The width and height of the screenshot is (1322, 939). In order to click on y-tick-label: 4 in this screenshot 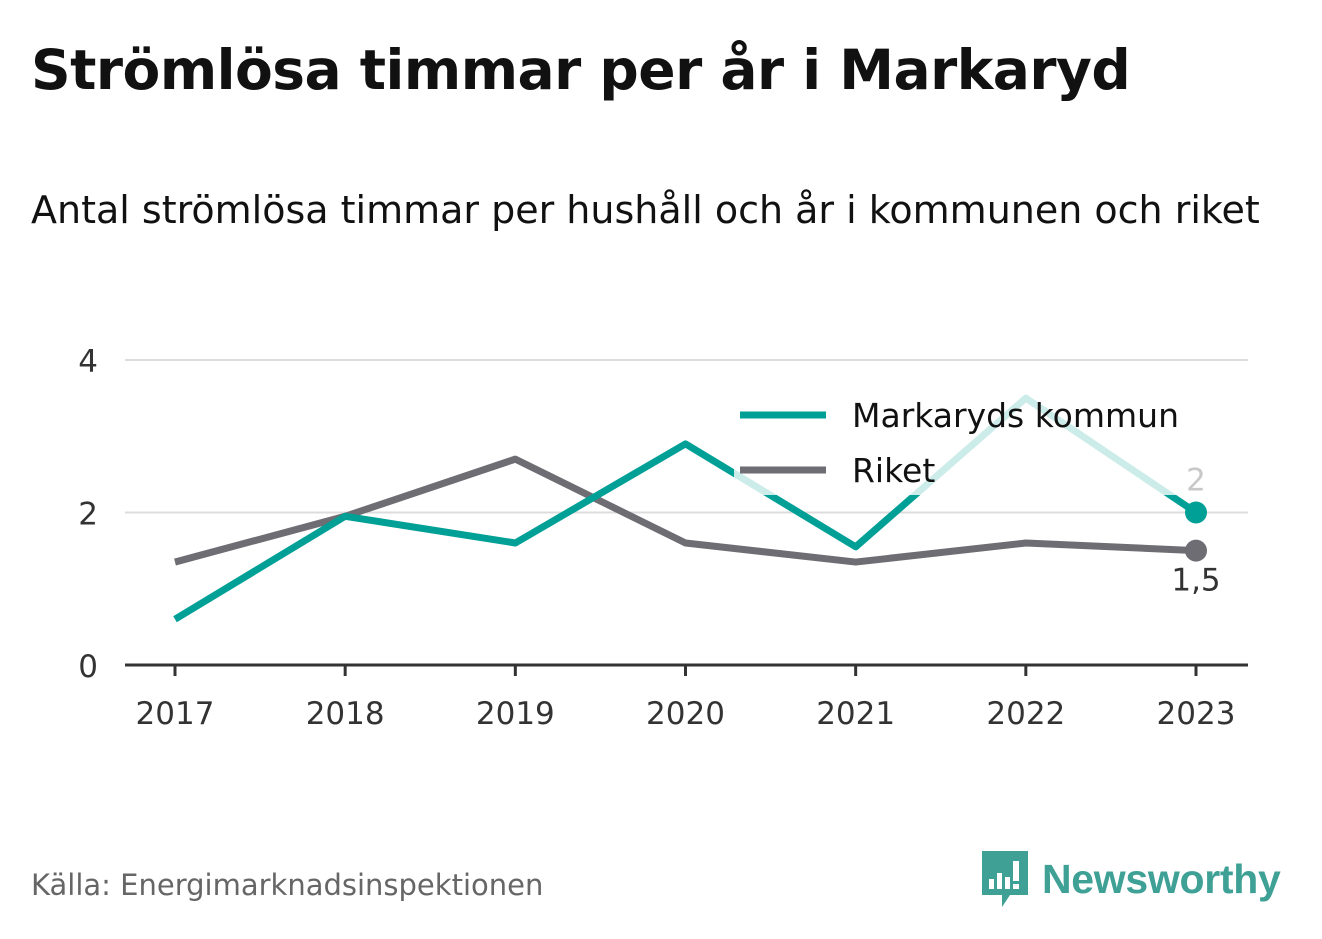, I will do `click(88, 362)`.